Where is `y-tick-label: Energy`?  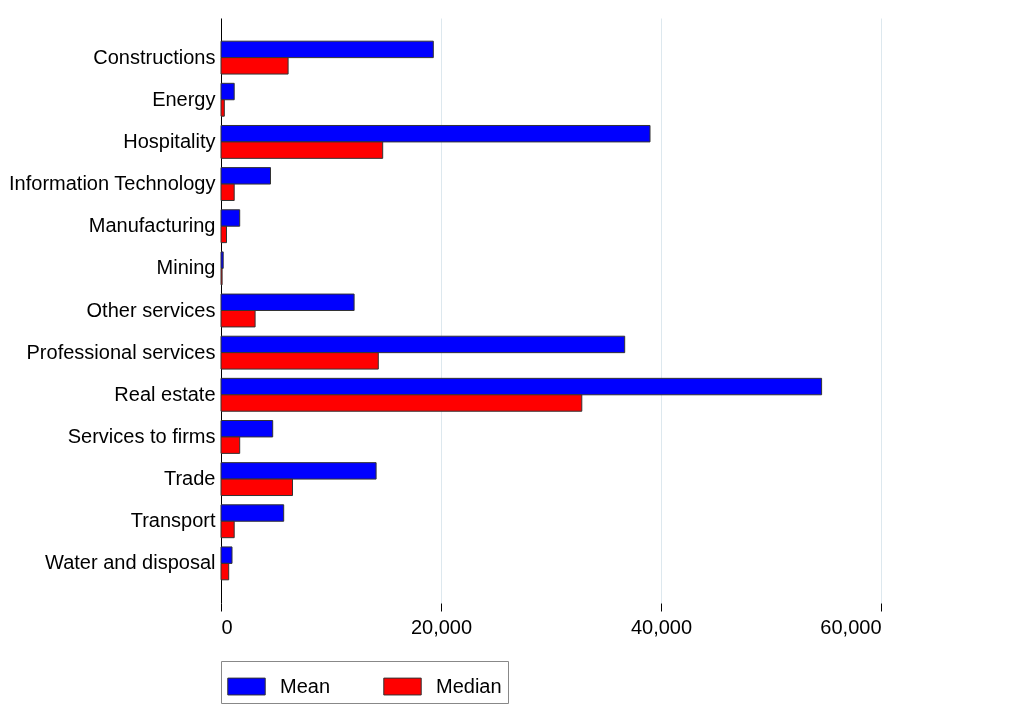 y-tick-label: Energy is located at coordinates (184, 98).